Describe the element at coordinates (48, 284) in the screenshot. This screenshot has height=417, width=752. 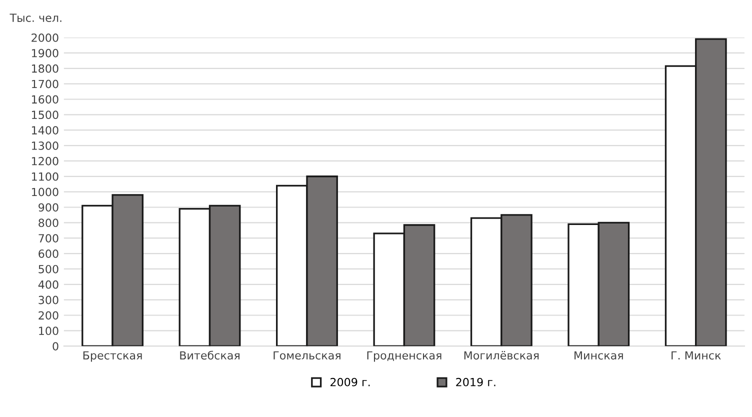
I see `y-tick-label: 400` at that location.